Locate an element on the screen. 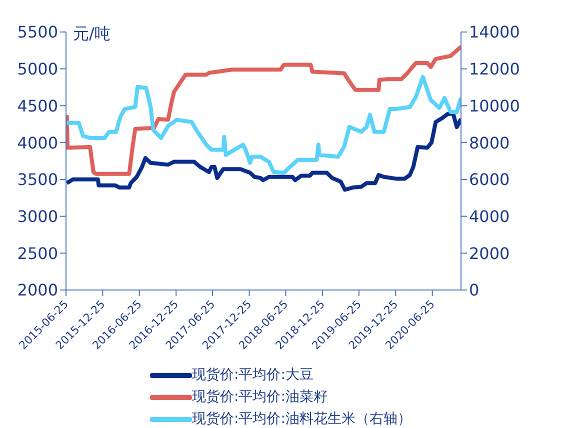 This screenshot has width=583, height=428. legend-label: 现货价:平均价:油料花生米（右轴） is located at coordinates (302, 419).